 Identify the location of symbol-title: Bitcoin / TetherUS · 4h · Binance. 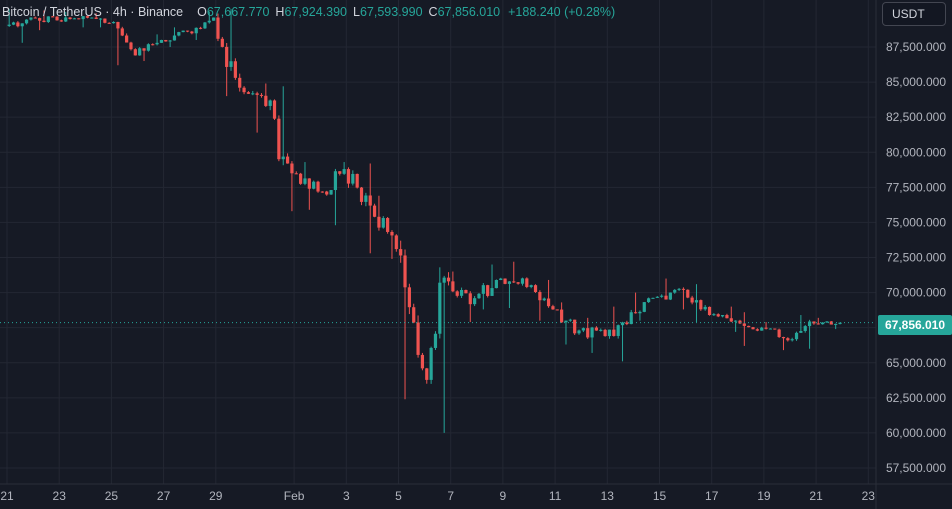
(93, 12).